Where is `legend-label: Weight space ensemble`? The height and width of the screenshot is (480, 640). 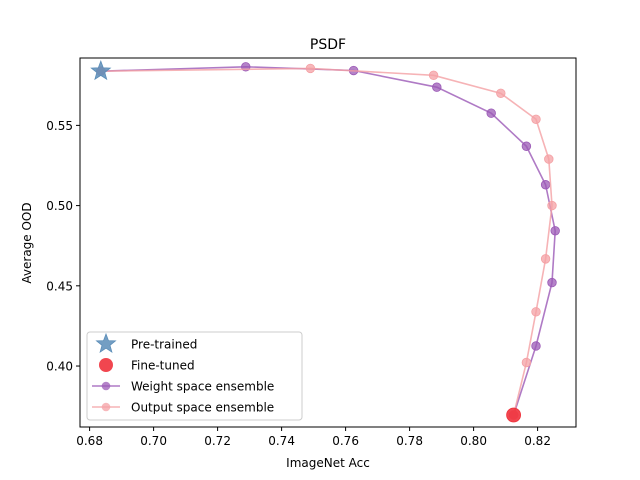
legend-label: Weight space ensemble is located at coordinates (202, 387).